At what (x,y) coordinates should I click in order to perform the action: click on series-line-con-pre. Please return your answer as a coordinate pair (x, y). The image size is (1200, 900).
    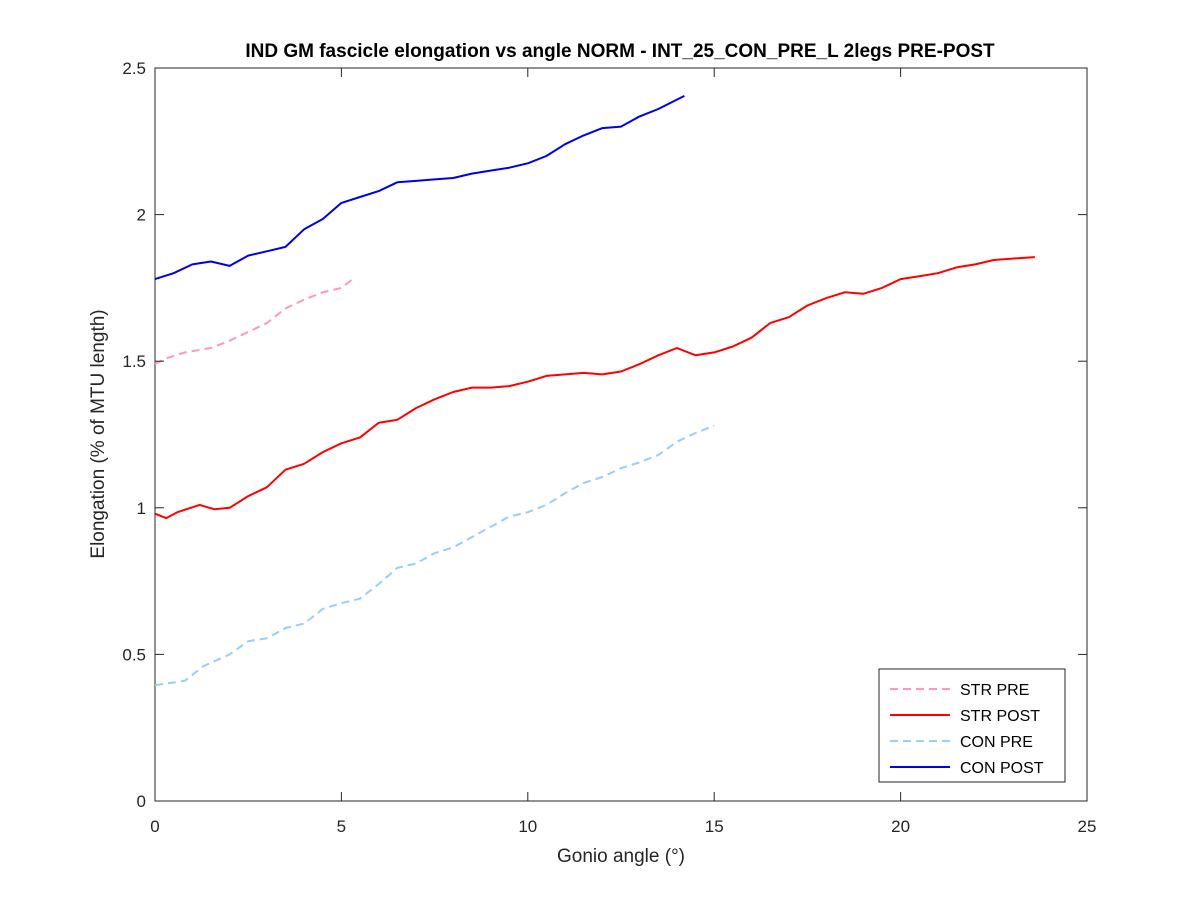
    Looking at the image, I should click on (434, 555).